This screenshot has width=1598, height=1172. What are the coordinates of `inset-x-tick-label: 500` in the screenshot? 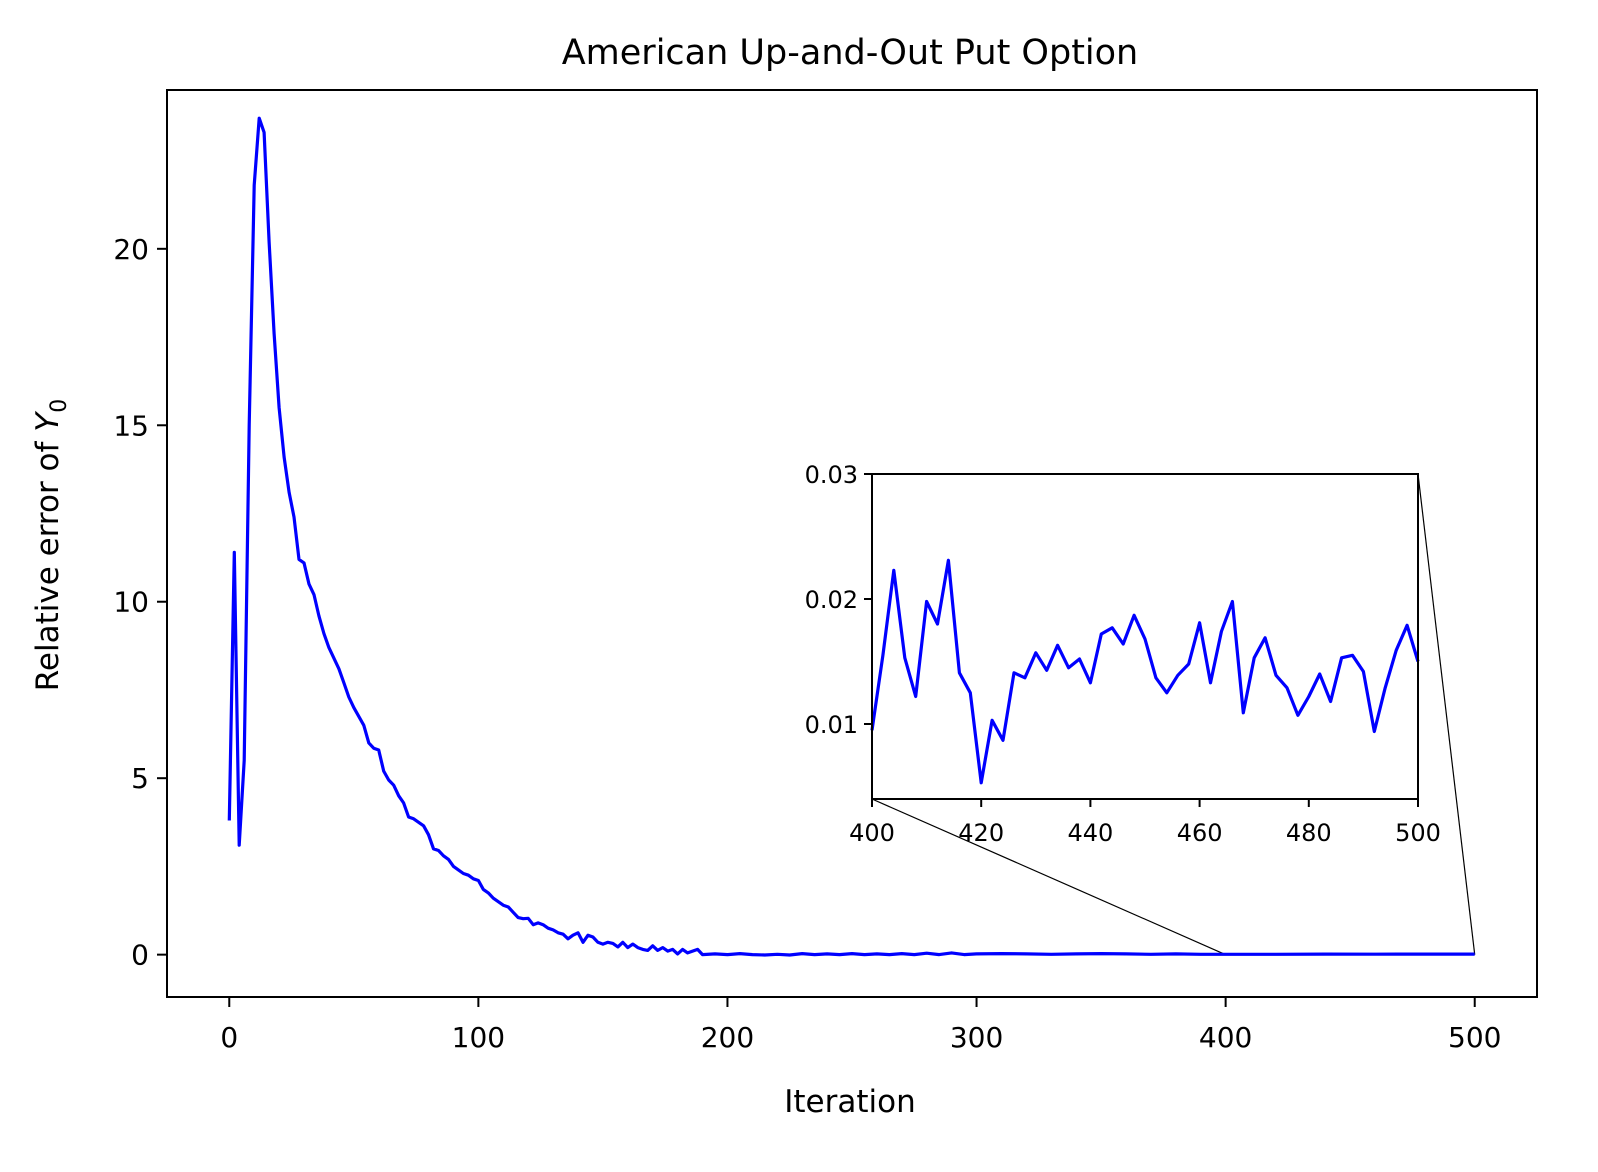 It's located at (1418, 833).